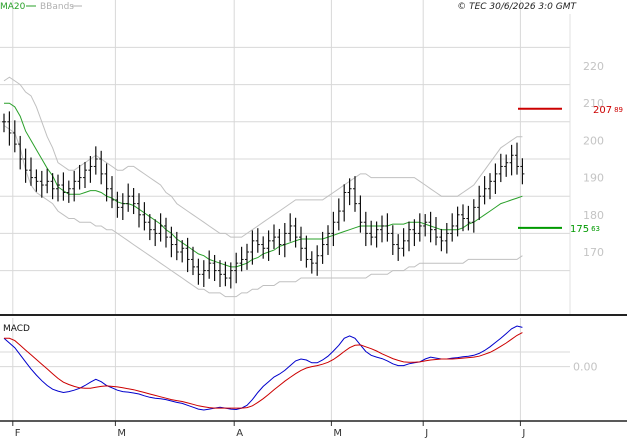  What do you see at coordinates (540, 168) in the screenshot?
I see `level-layer` at bounding box center [540, 168].